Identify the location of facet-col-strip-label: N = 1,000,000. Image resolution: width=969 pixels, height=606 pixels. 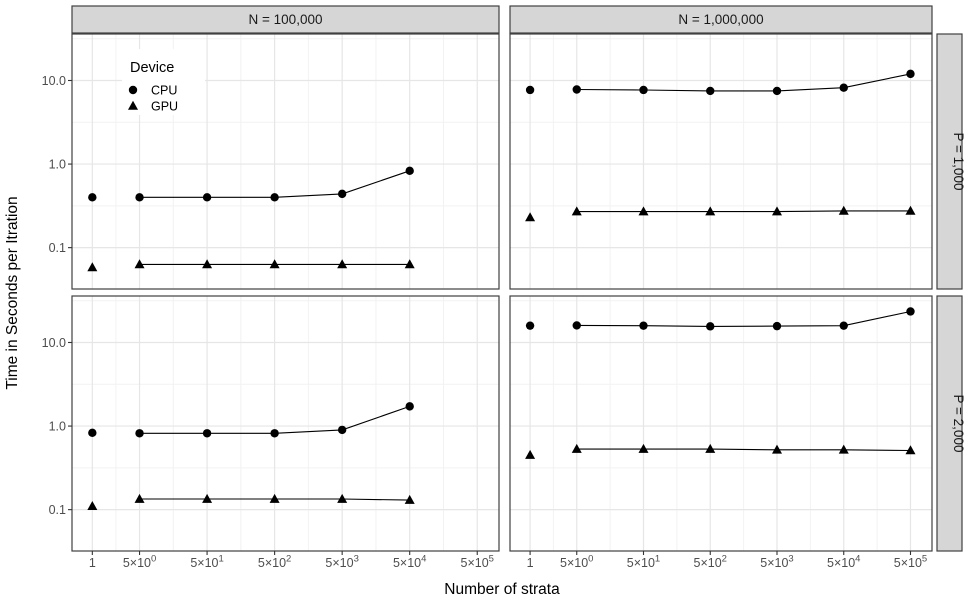
(720, 19).